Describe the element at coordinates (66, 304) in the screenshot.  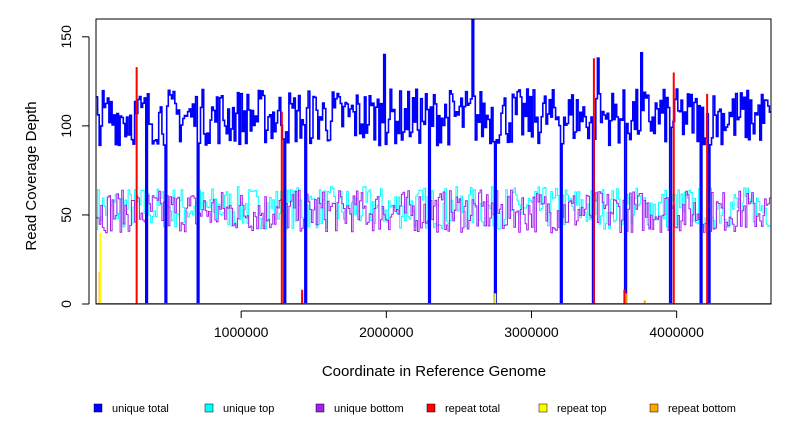
I see `y-tick-label: 0` at that location.